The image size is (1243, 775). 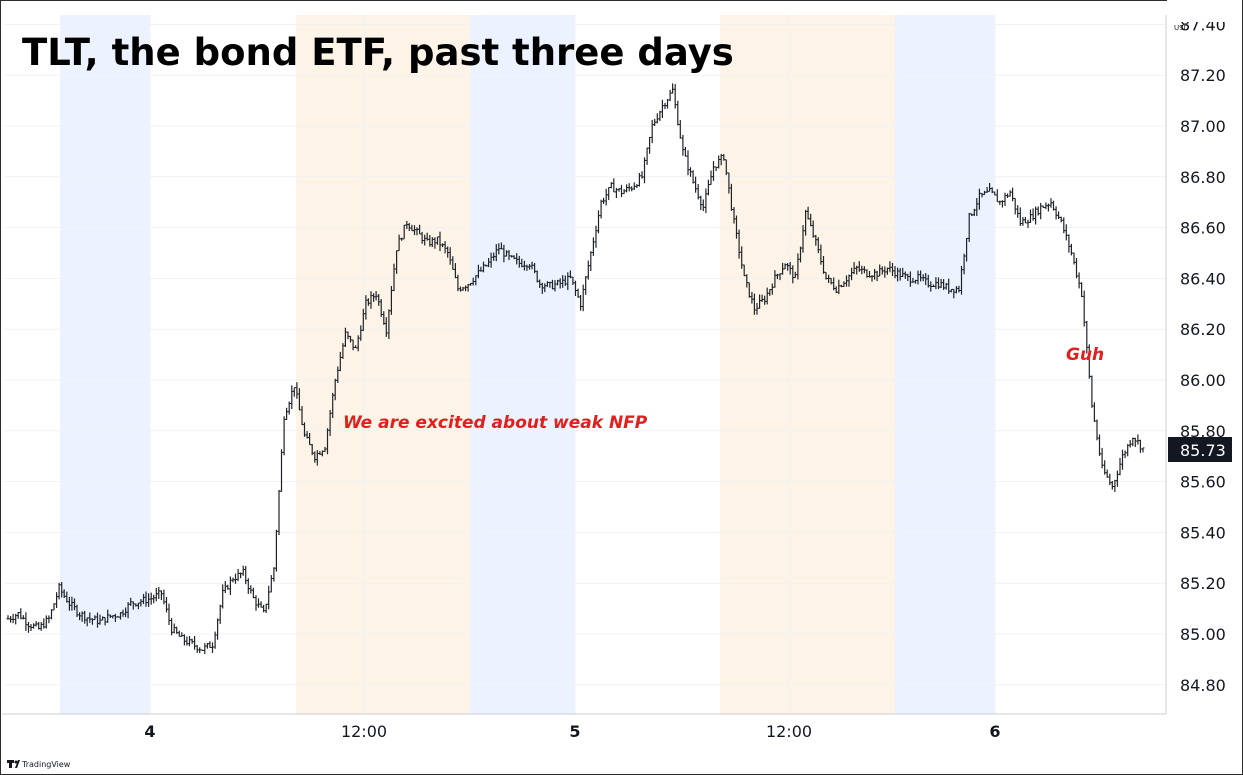 I want to click on price-tick-label: 85.40, so click(x=1203, y=532).